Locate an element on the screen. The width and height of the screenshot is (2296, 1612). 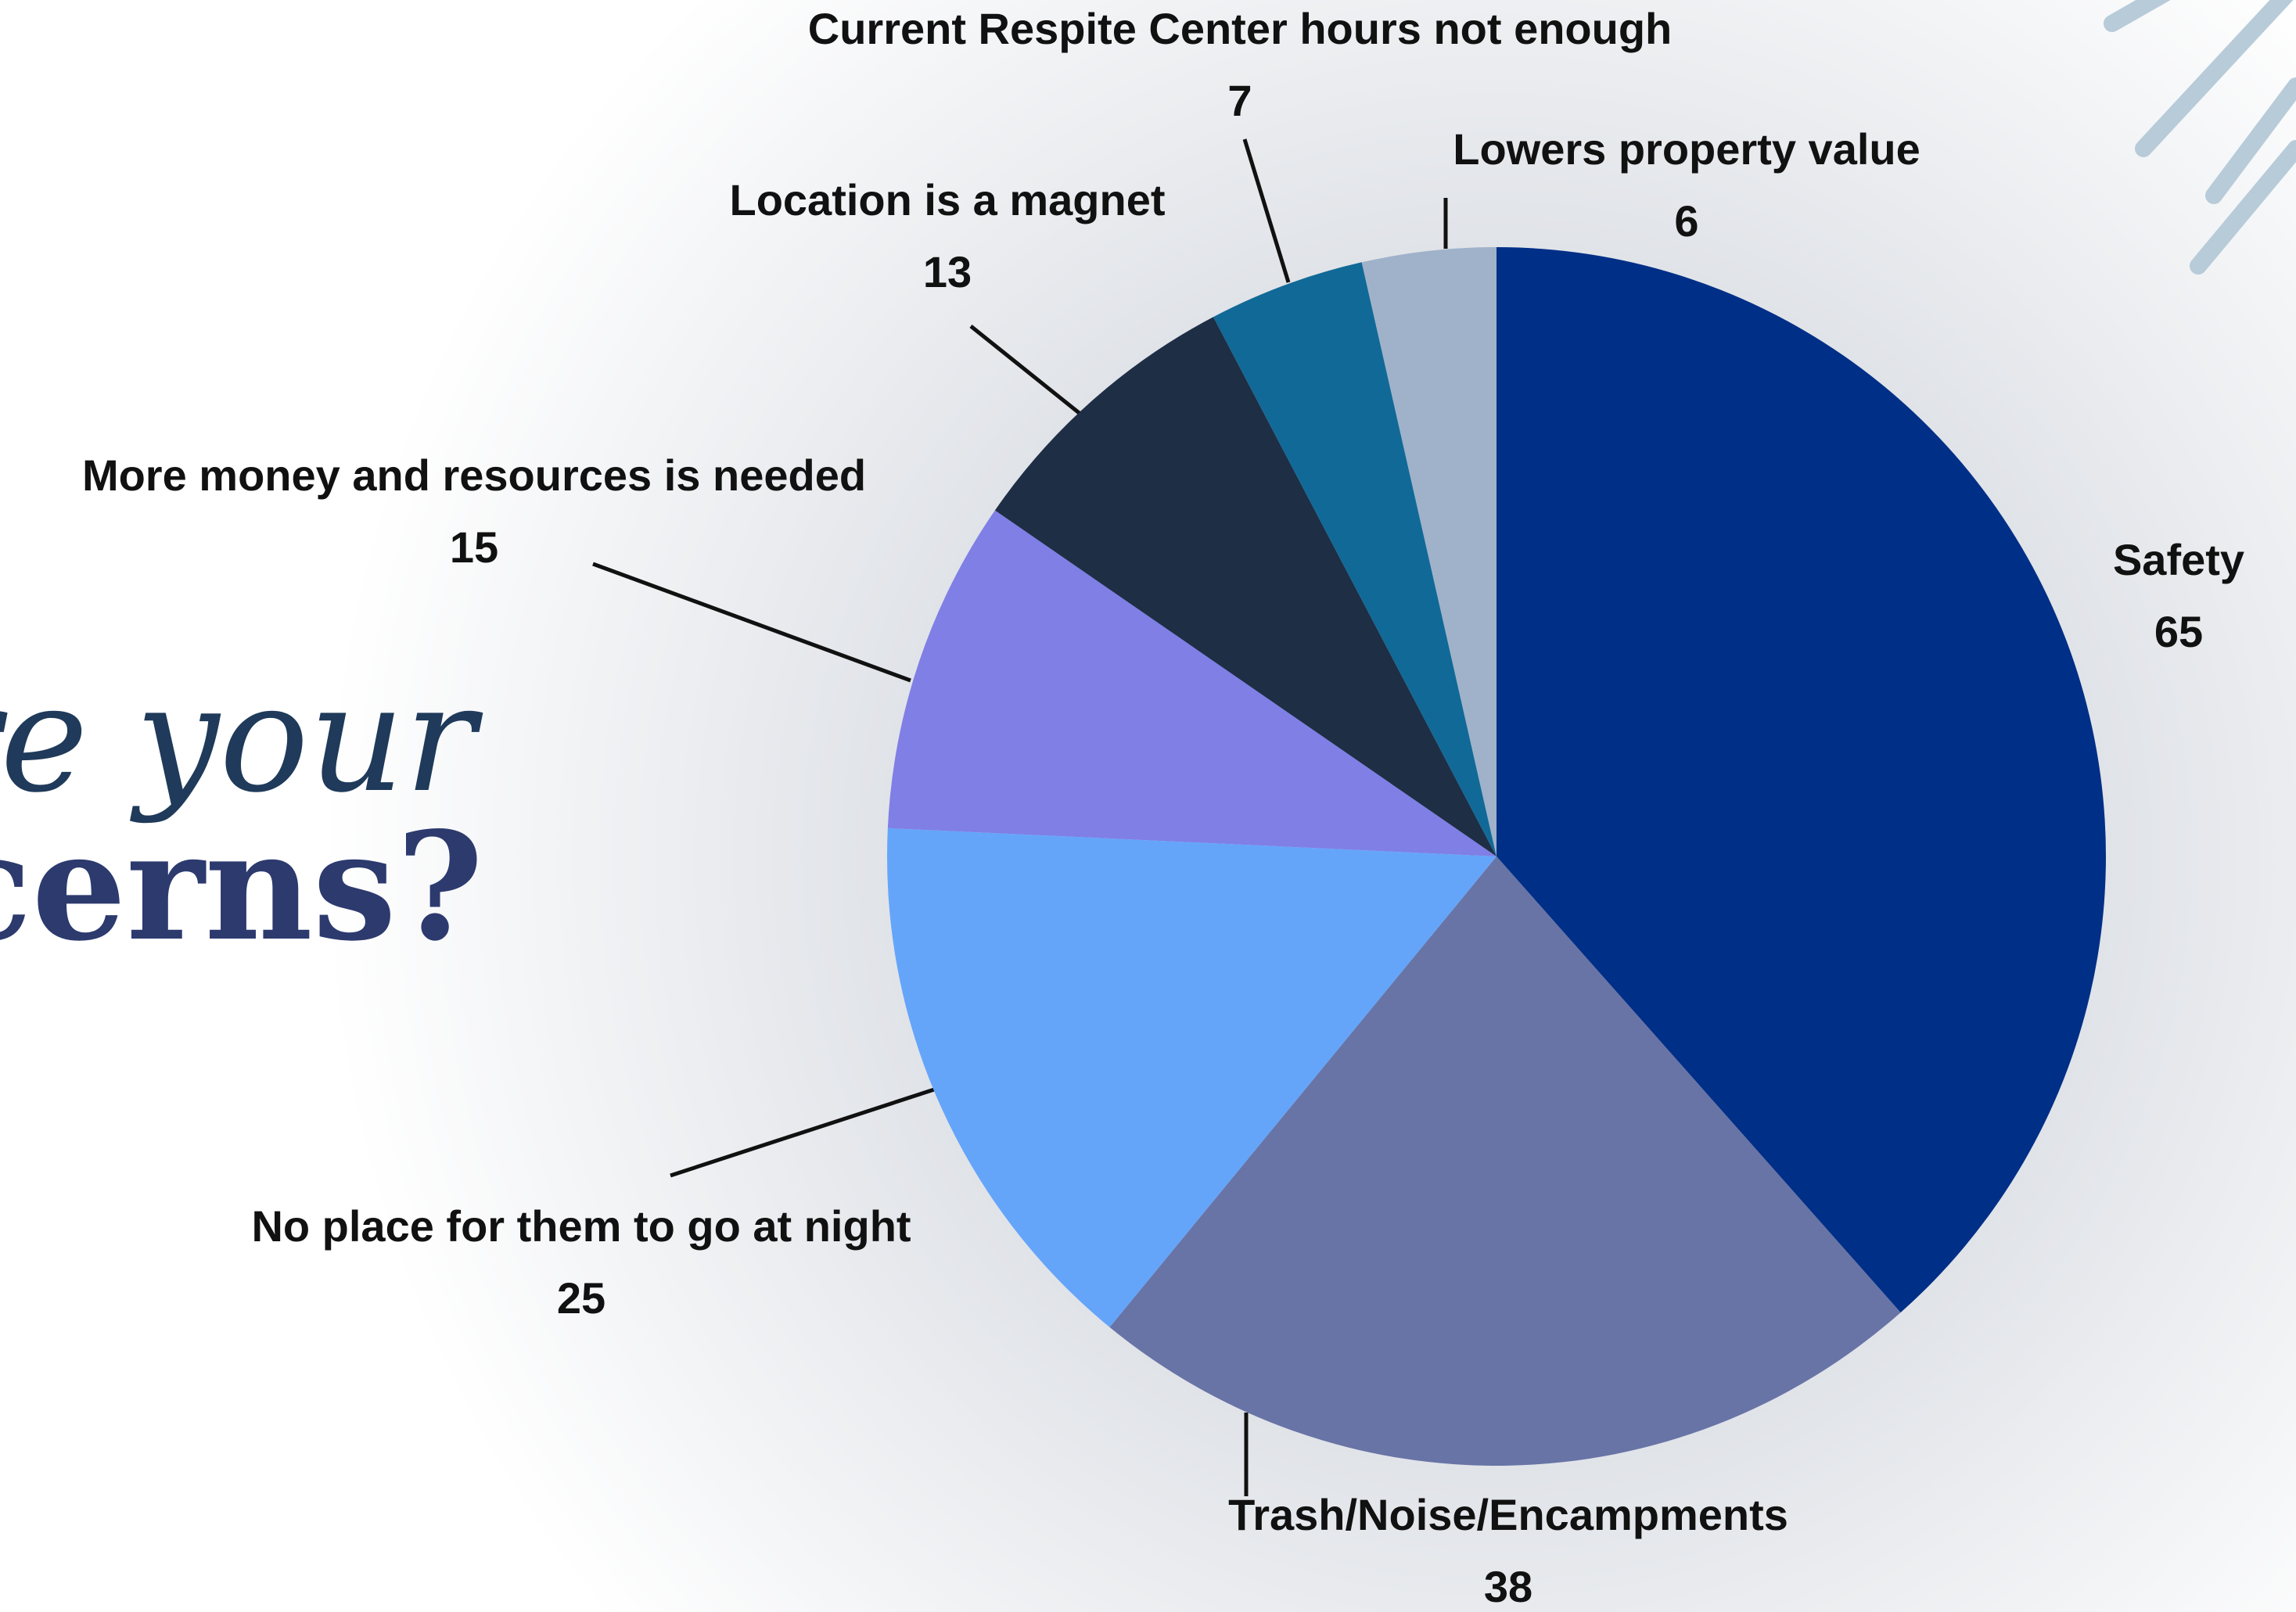
slice-value: 6 is located at coordinates (1686, 221).